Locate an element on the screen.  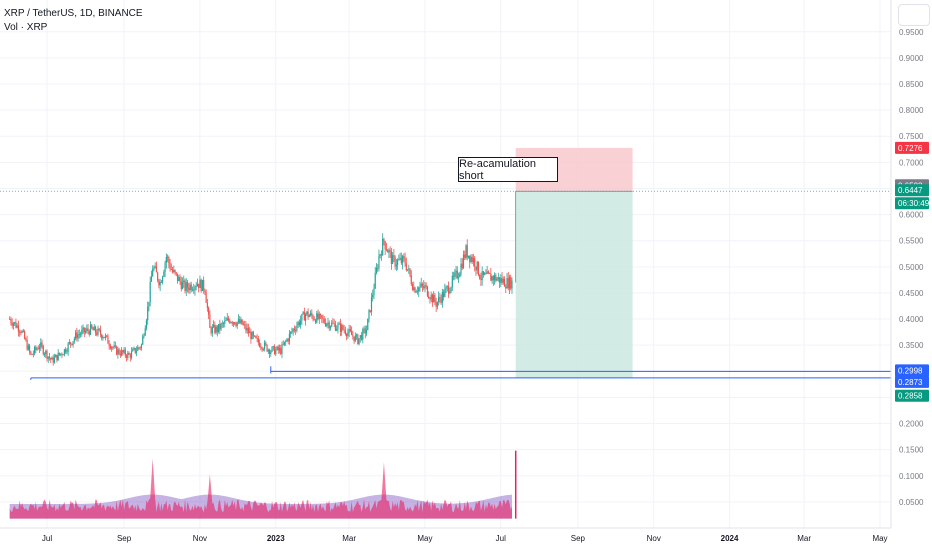
support-lines is located at coordinates (460, 373).